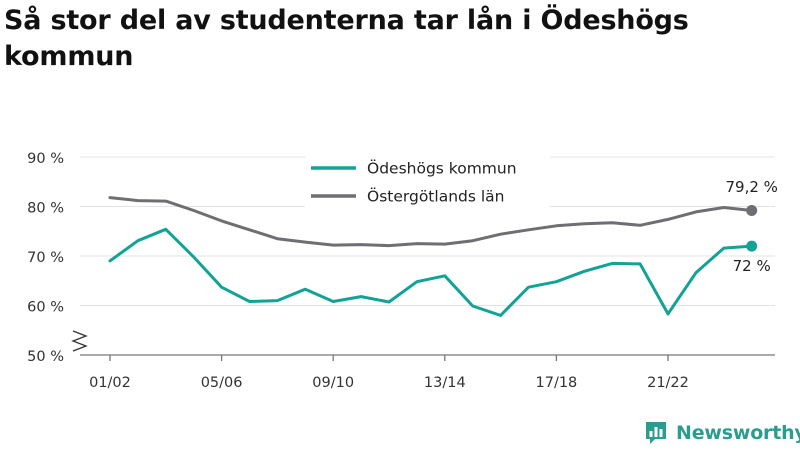  What do you see at coordinates (668, 383) in the screenshot?
I see `x-tick-label: 21/22` at bounding box center [668, 383].